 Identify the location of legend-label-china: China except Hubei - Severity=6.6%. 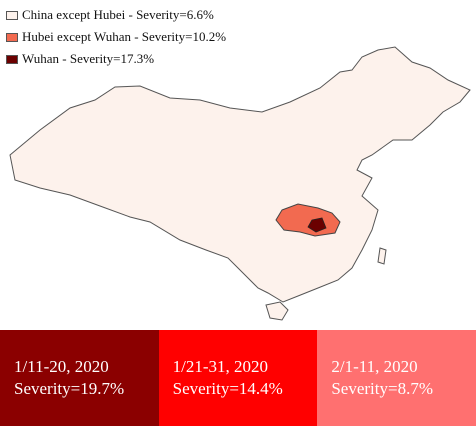
(118, 14).